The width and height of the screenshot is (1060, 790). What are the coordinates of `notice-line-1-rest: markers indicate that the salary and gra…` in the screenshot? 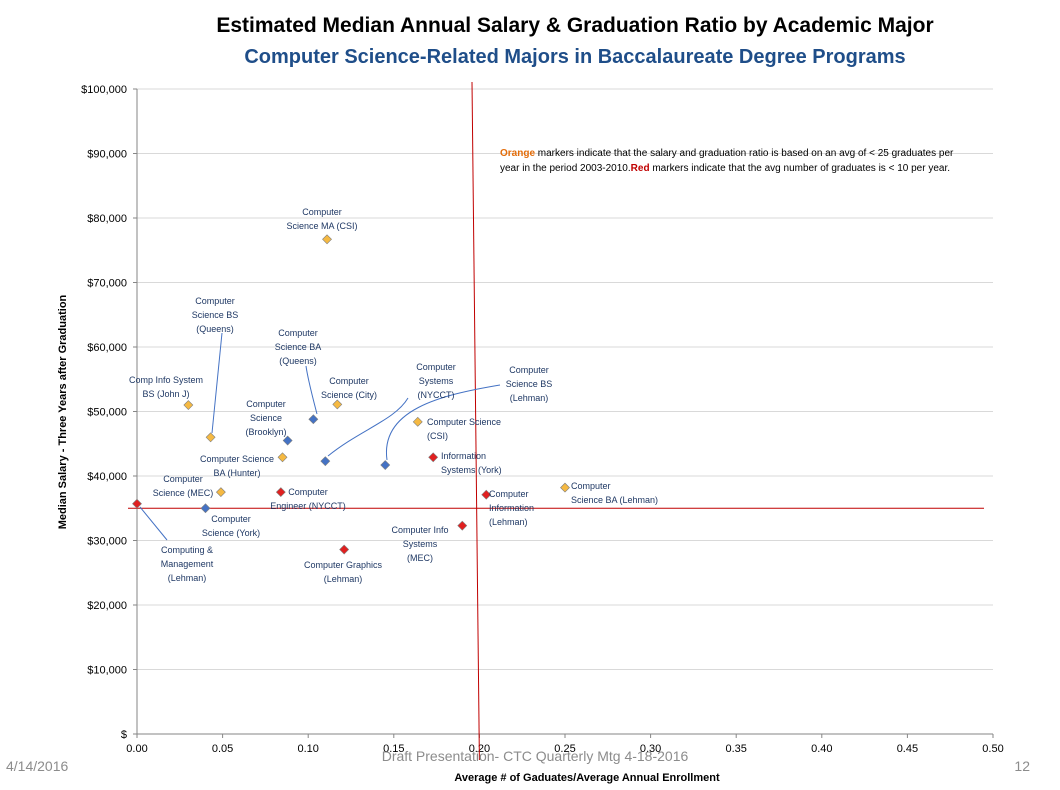 It's located at (744, 153).